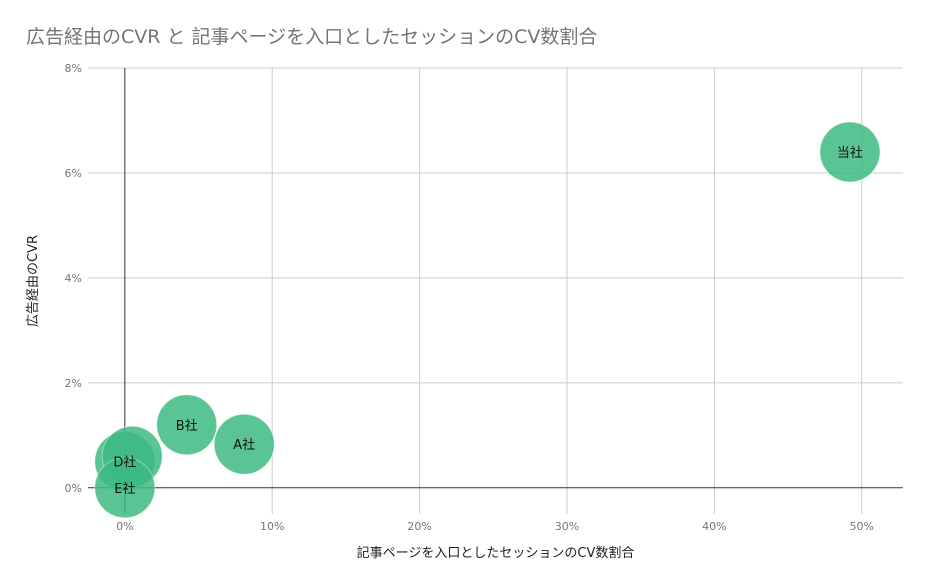 Image resolution: width=943 pixels, height=579 pixels. What do you see at coordinates (73, 278) in the screenshot?
I see `y-tick-label: 4%` at bounding box center [73, 278].